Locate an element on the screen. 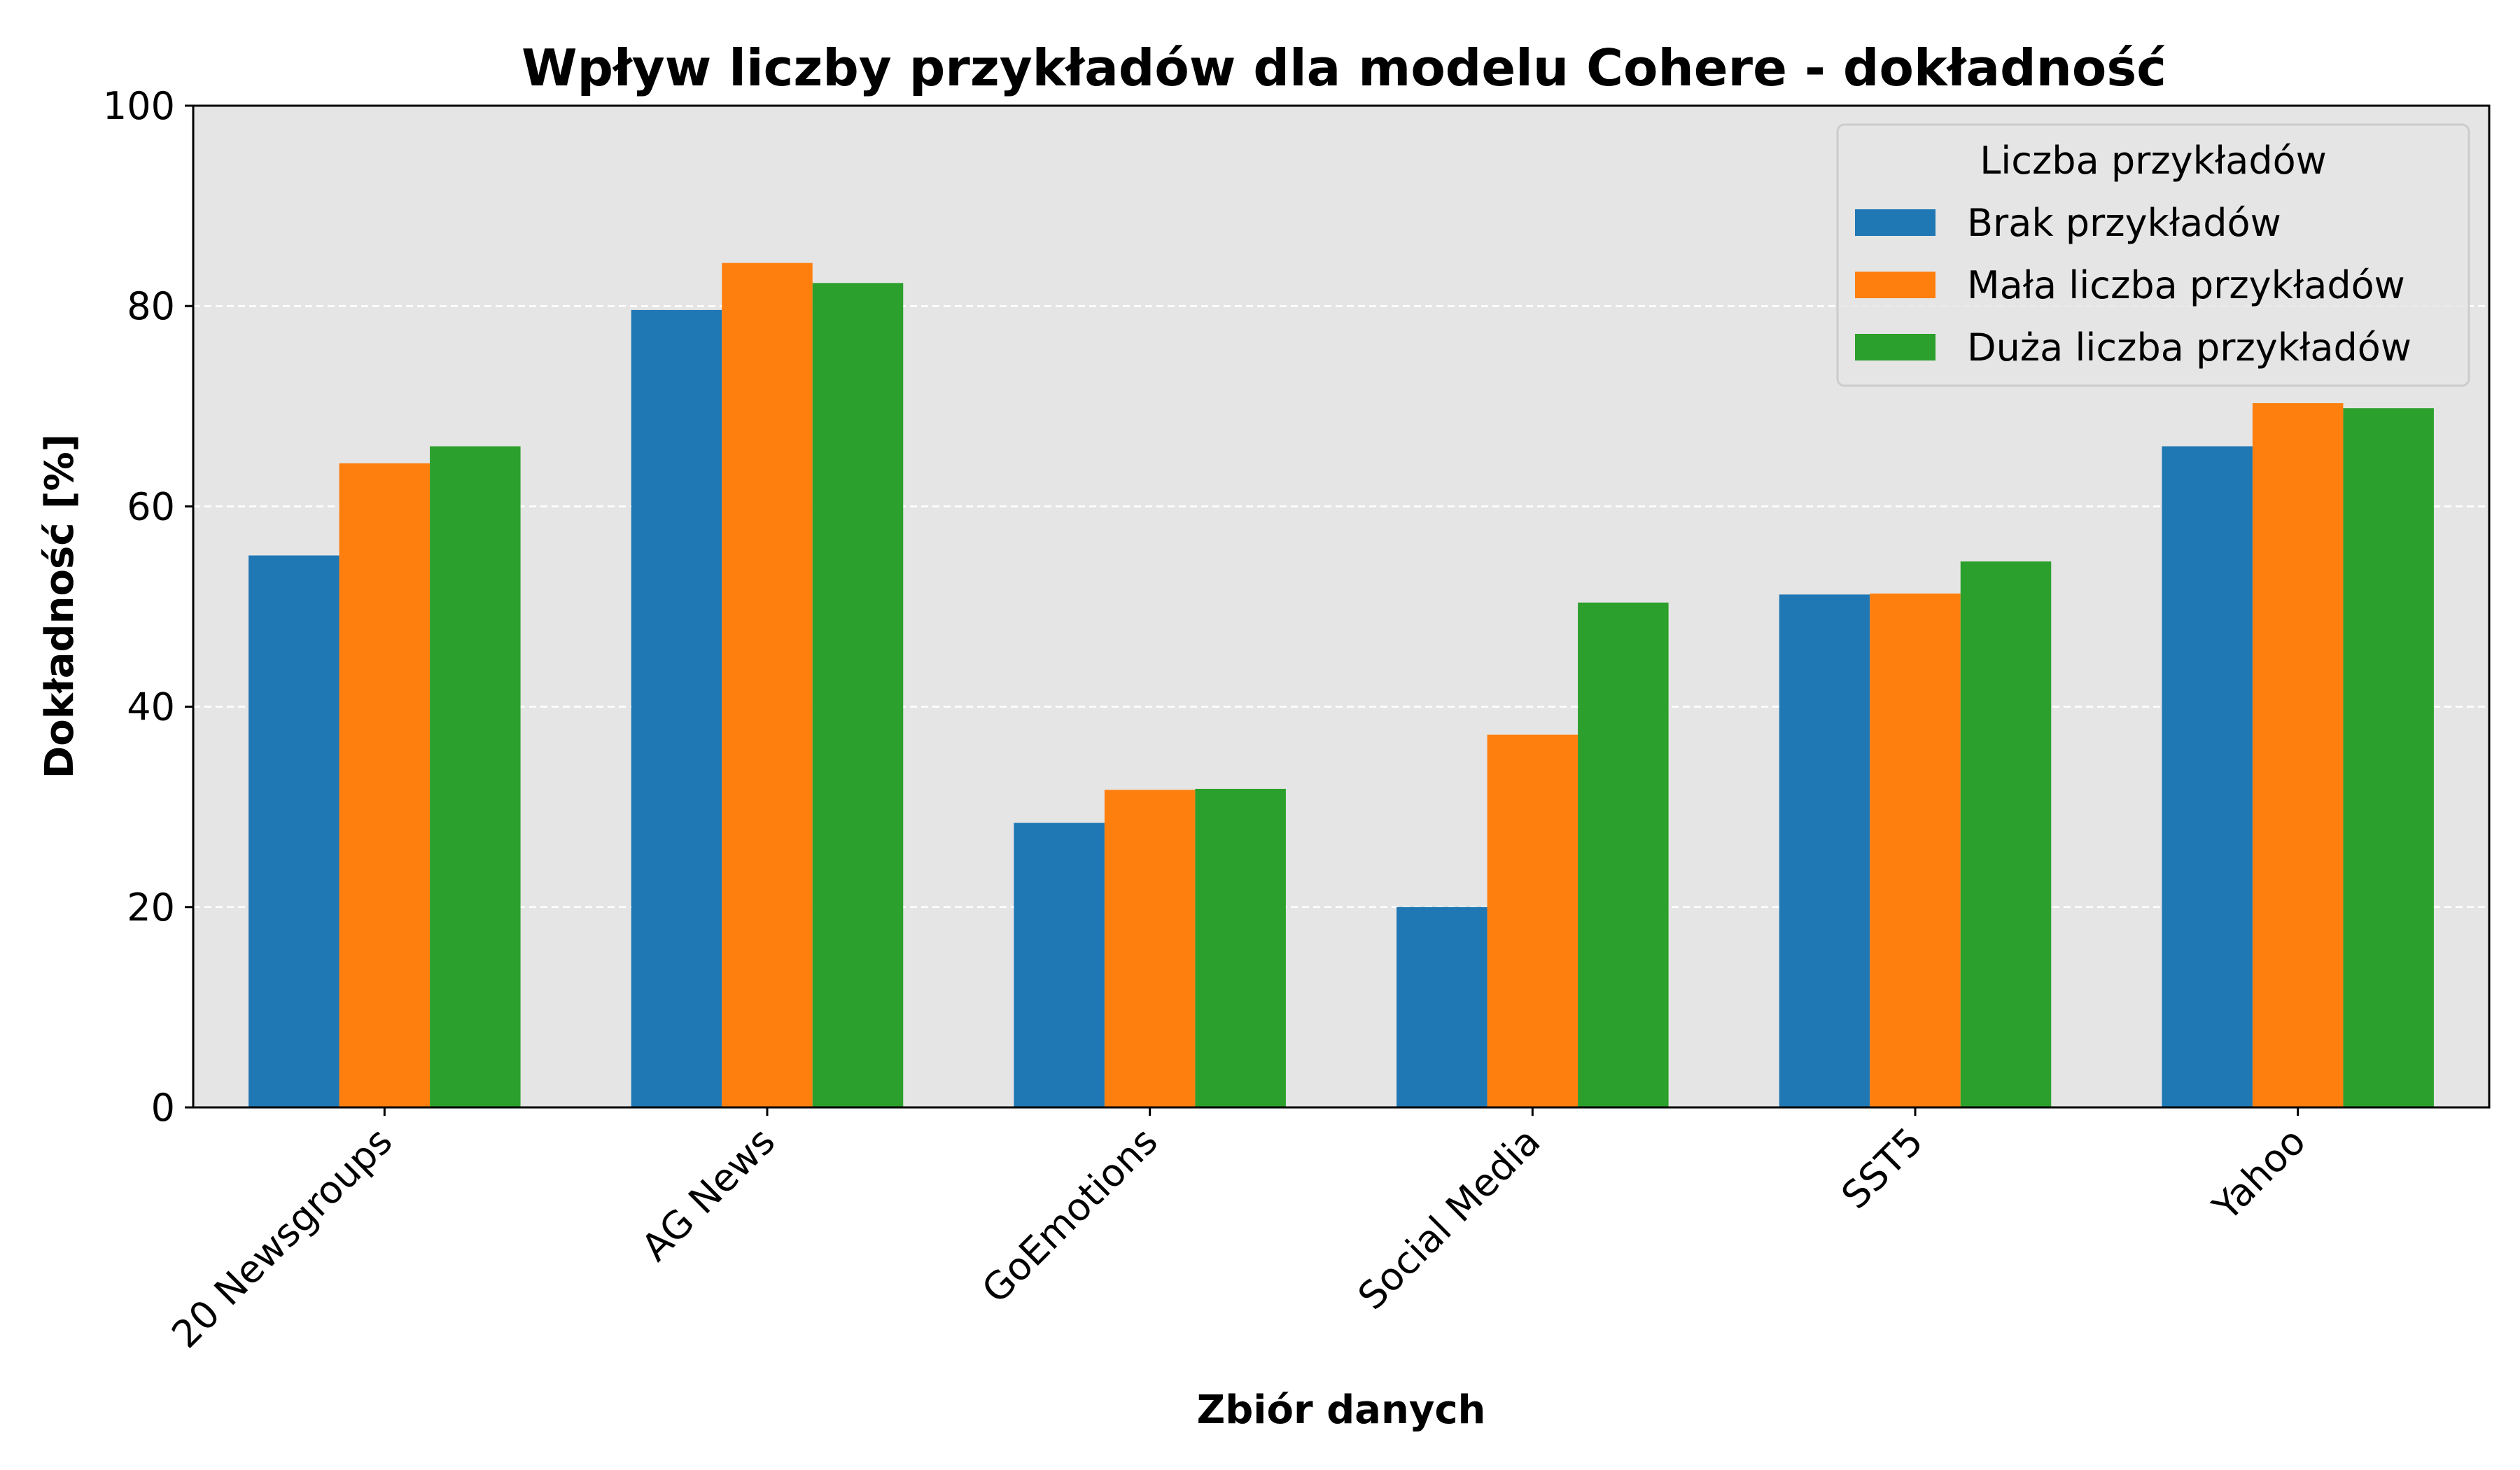 This screenshot has width=2520, height=1470. y-tick-label: 40 is located at coordinates (151, 707).